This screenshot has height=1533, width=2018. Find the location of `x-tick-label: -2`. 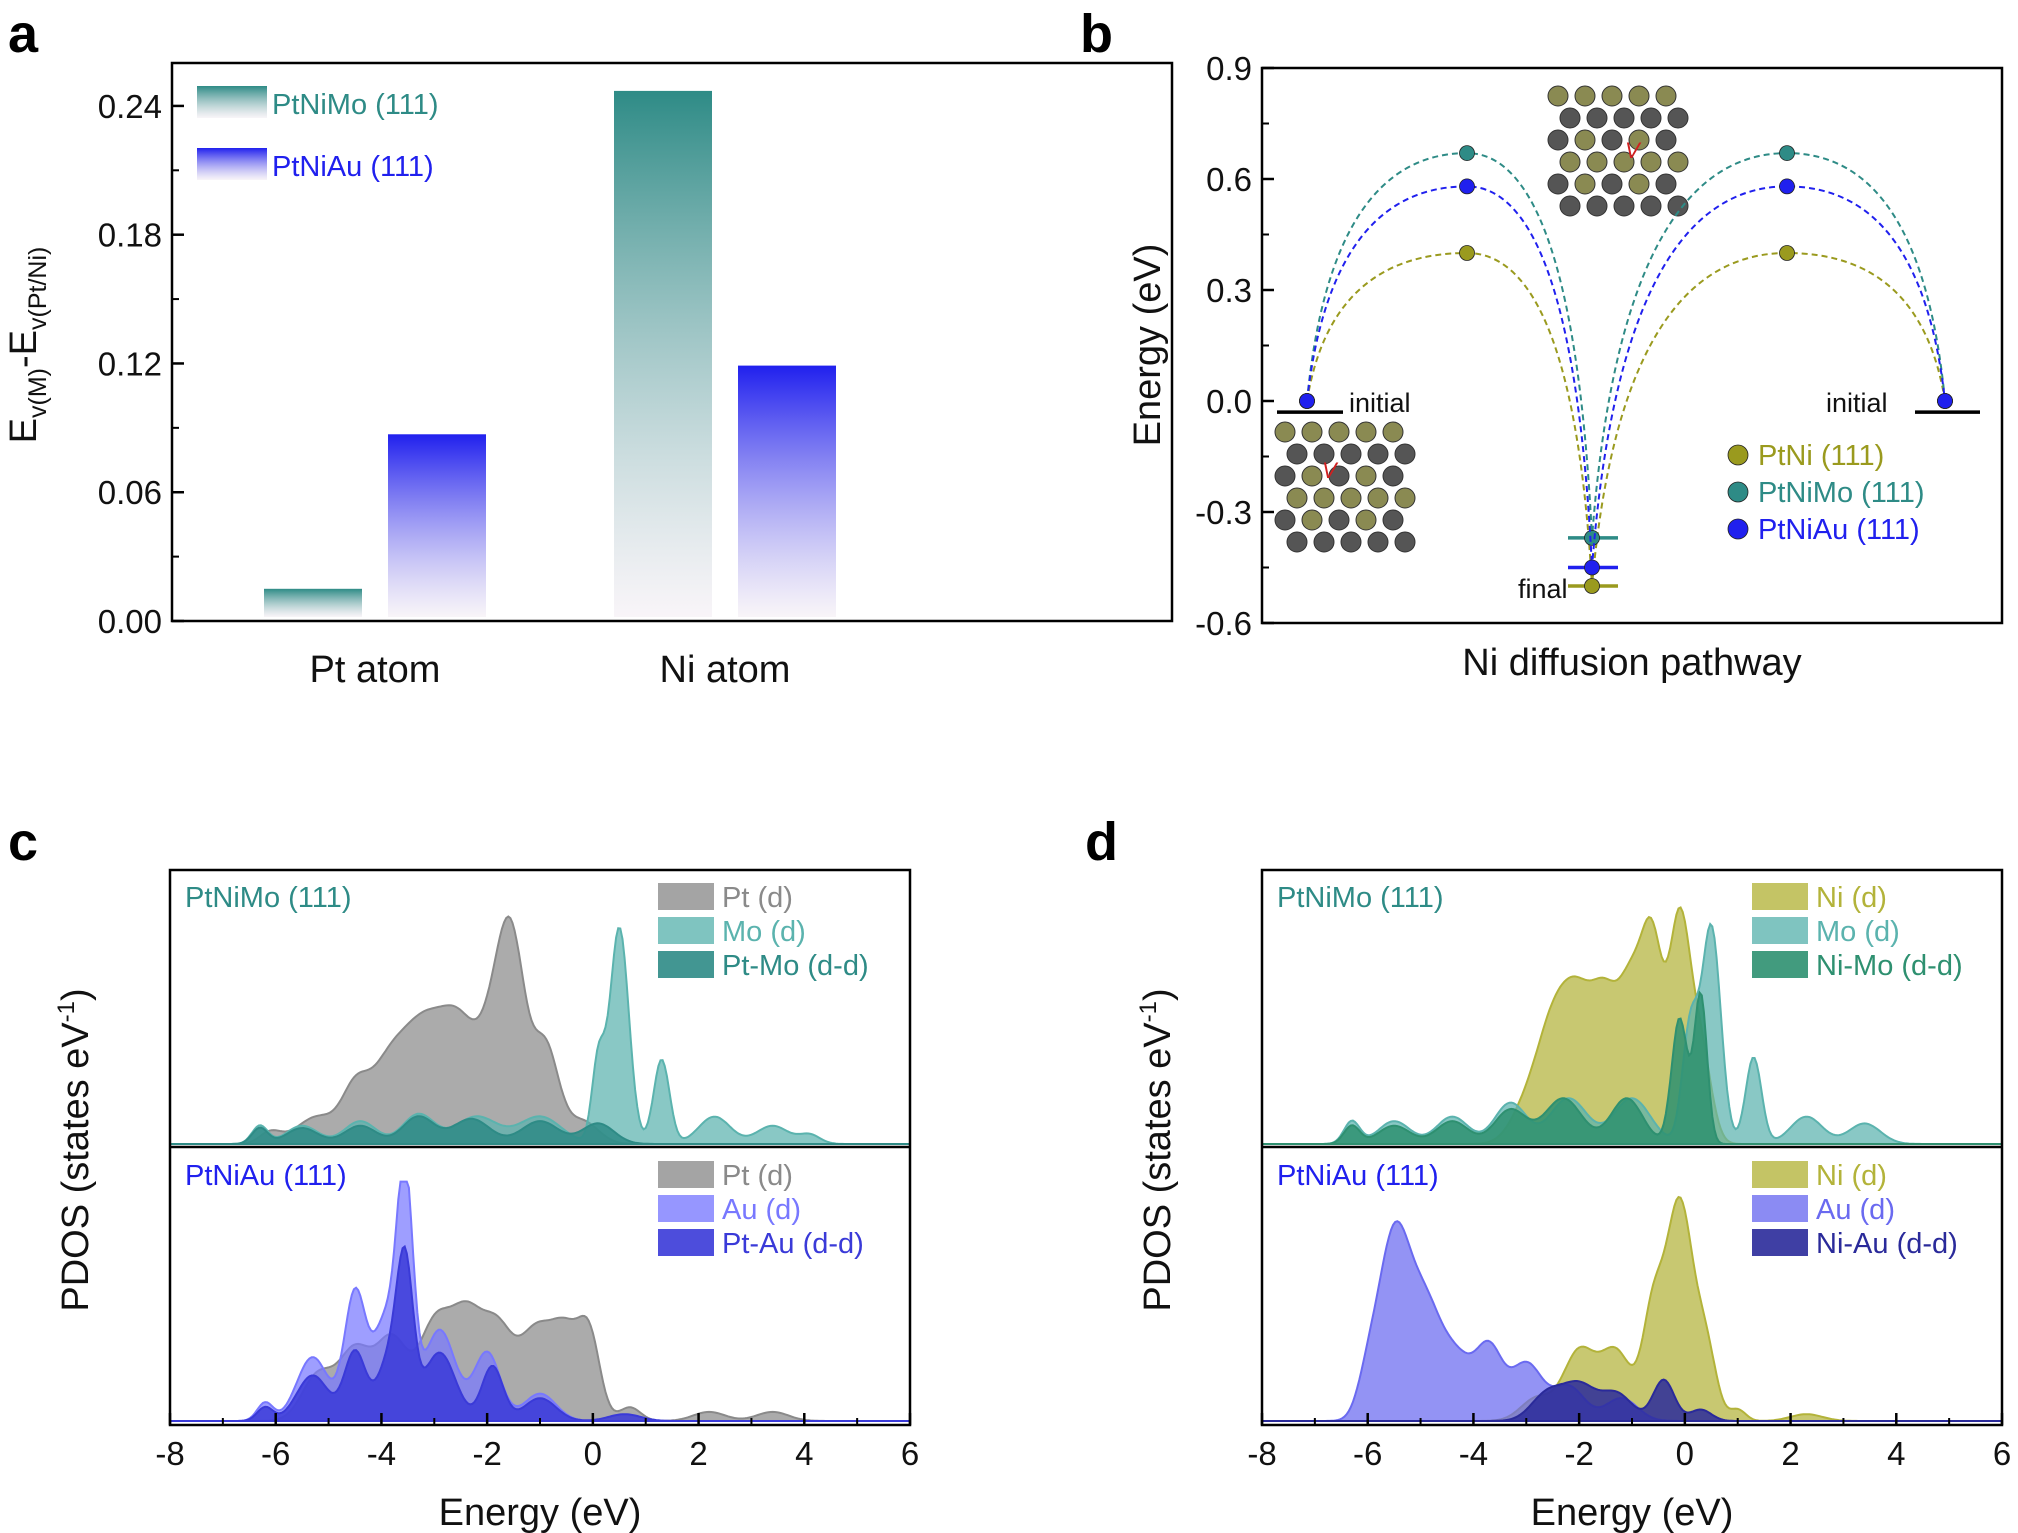

x-tick-label: -2 is located at coordinates (1578, 1453).